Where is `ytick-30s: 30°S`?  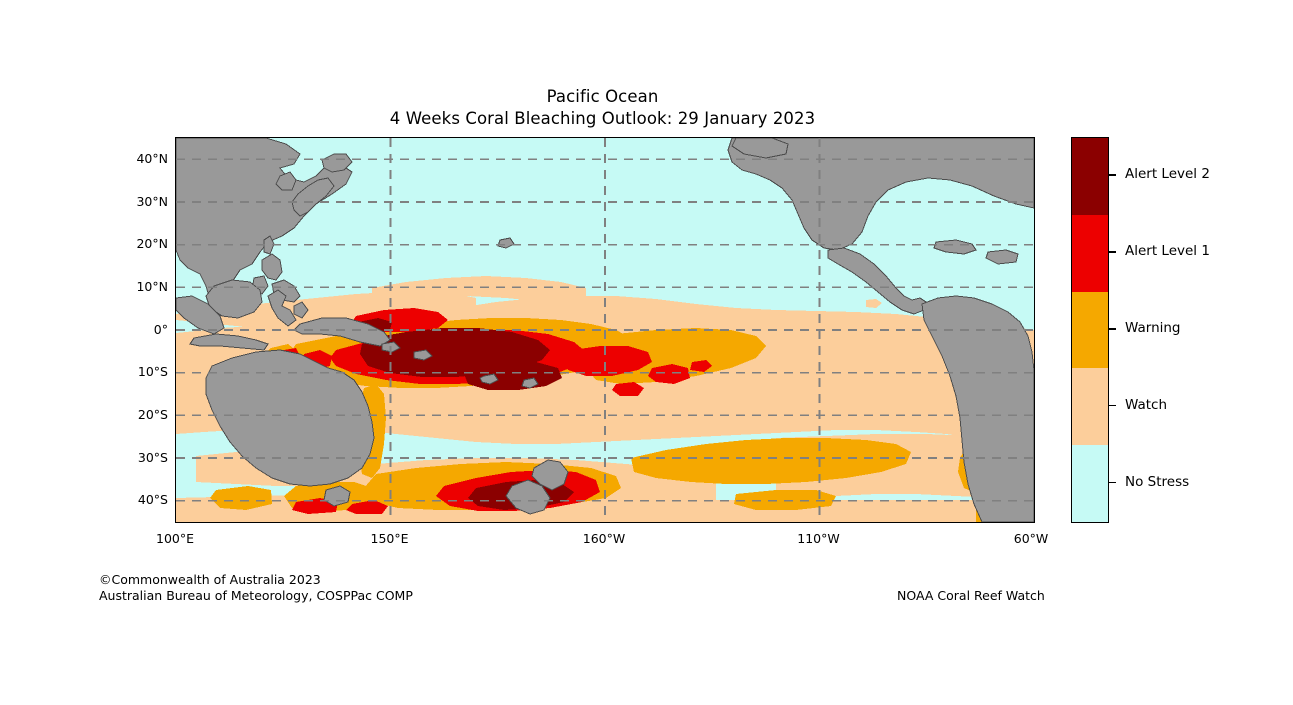
ytick-30s: 30°S is located at coordinates (152, 457).